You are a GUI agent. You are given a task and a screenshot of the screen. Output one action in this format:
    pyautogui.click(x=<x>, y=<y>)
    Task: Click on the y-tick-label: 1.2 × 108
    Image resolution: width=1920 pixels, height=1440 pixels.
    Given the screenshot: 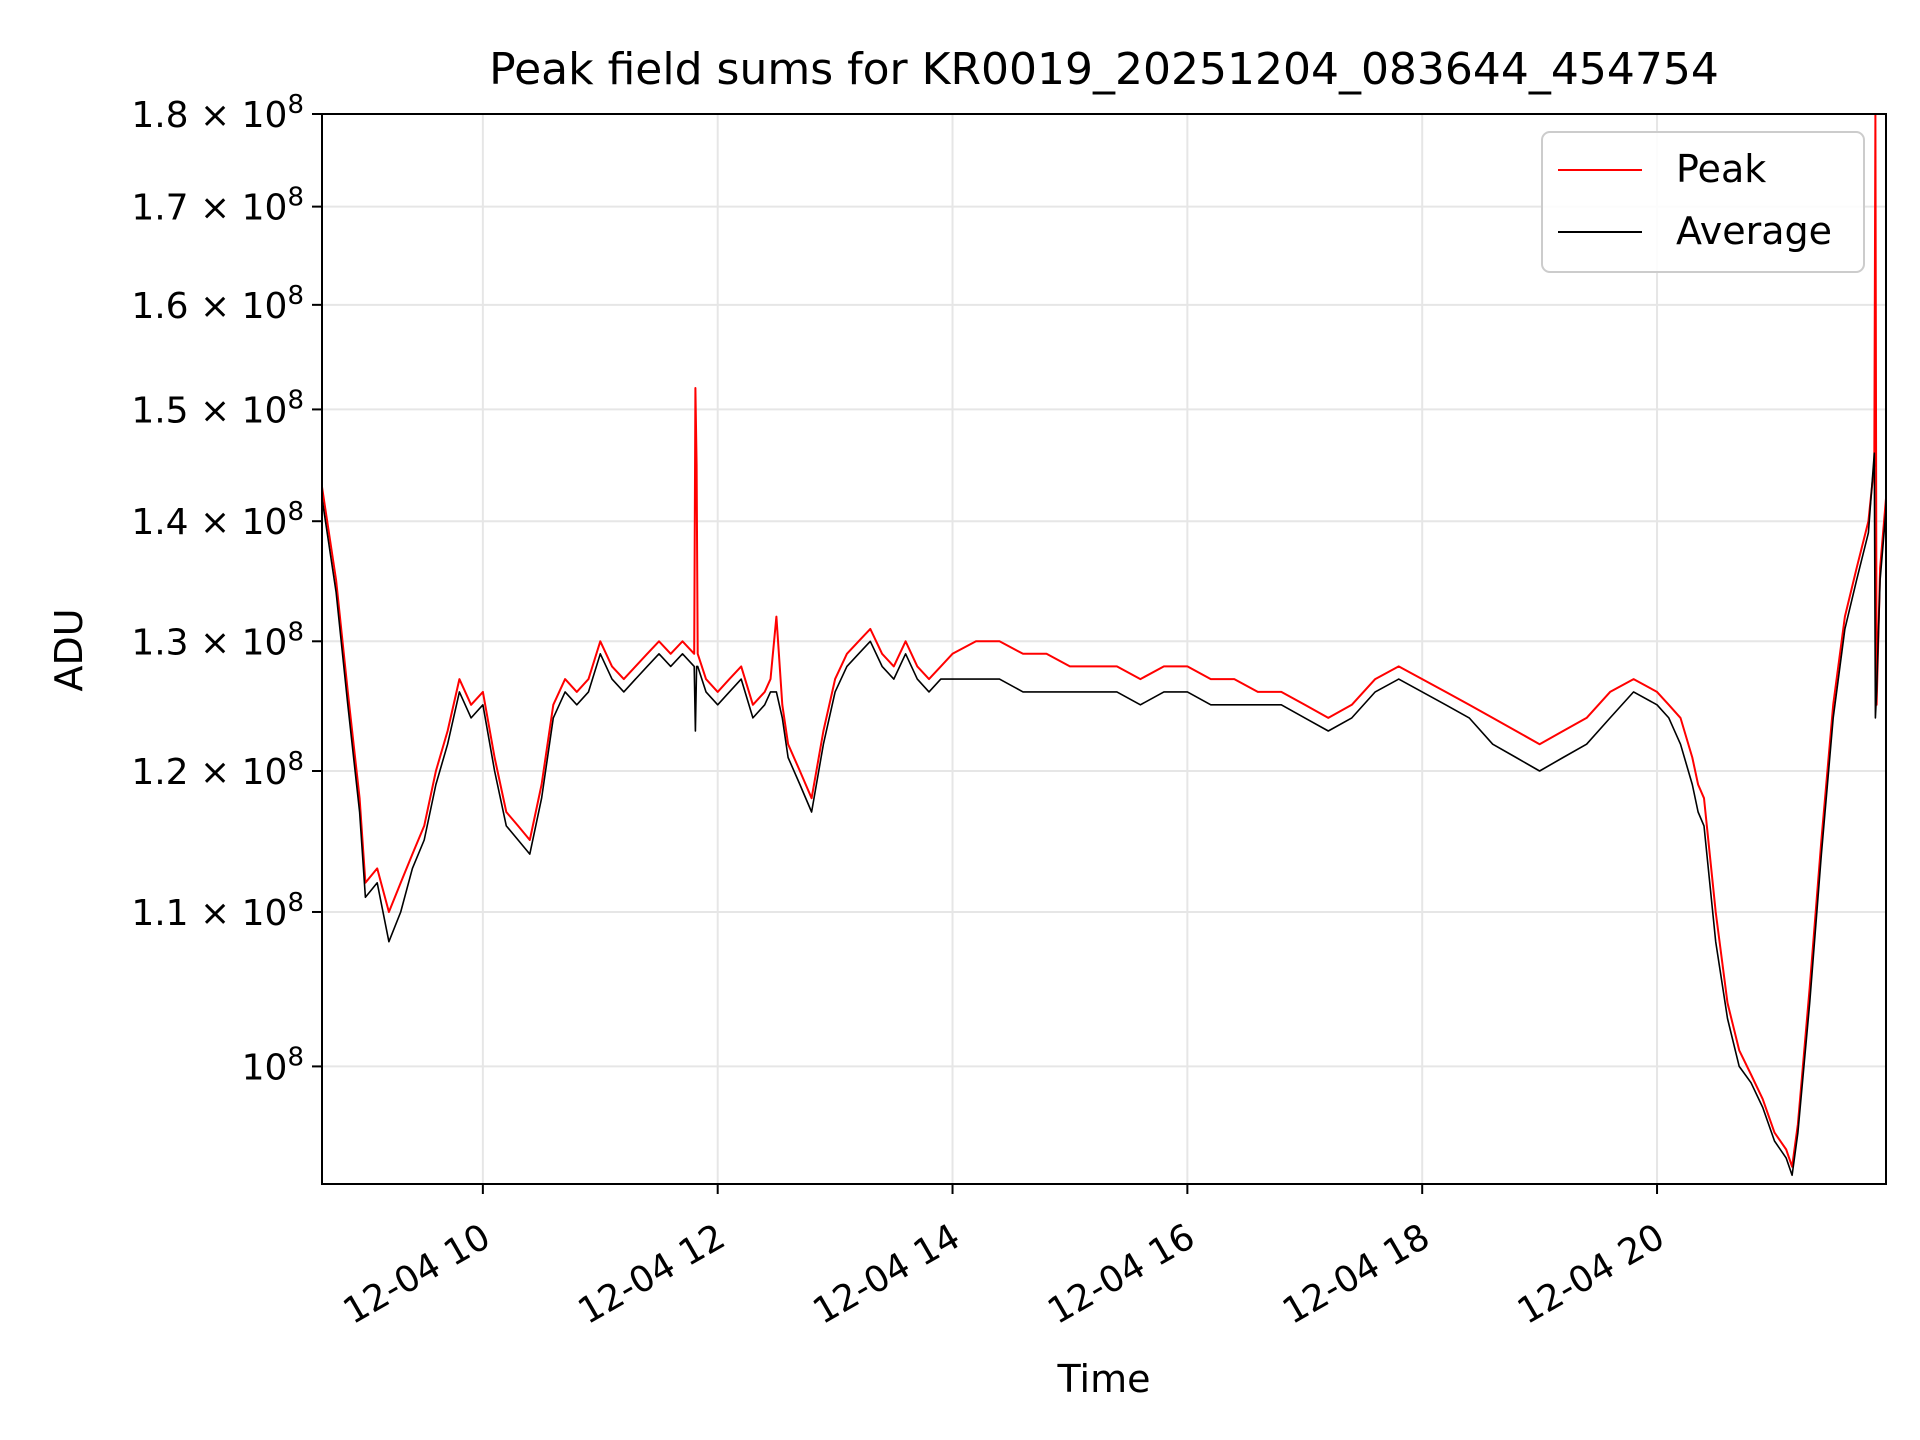 What is the action you would take?
    pyautogui.click(x=217, y=770)
    